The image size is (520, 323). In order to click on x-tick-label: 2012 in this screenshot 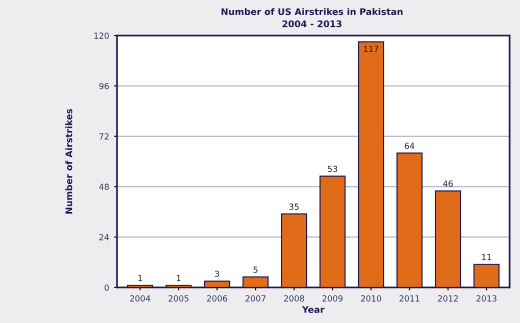, I will do `click(448, 298)`.